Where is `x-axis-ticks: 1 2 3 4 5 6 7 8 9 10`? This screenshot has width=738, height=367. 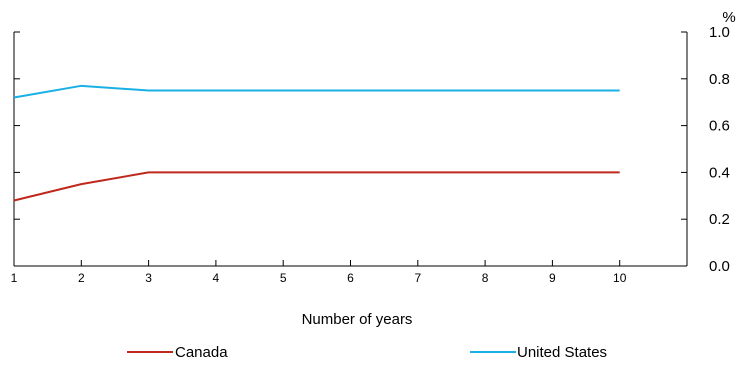
x-axis-ticks: 1 2 3 4 5 6 7 8 9 10 is located at coordinates (319, 272).